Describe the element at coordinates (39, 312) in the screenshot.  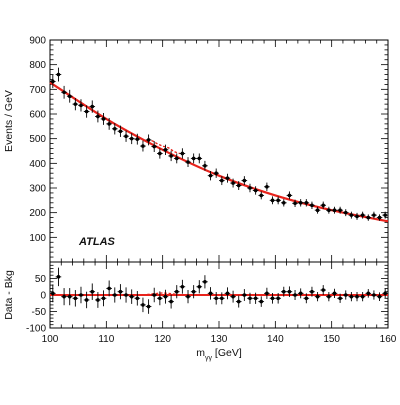
I see `residual-ytick-label: -50` at that location.